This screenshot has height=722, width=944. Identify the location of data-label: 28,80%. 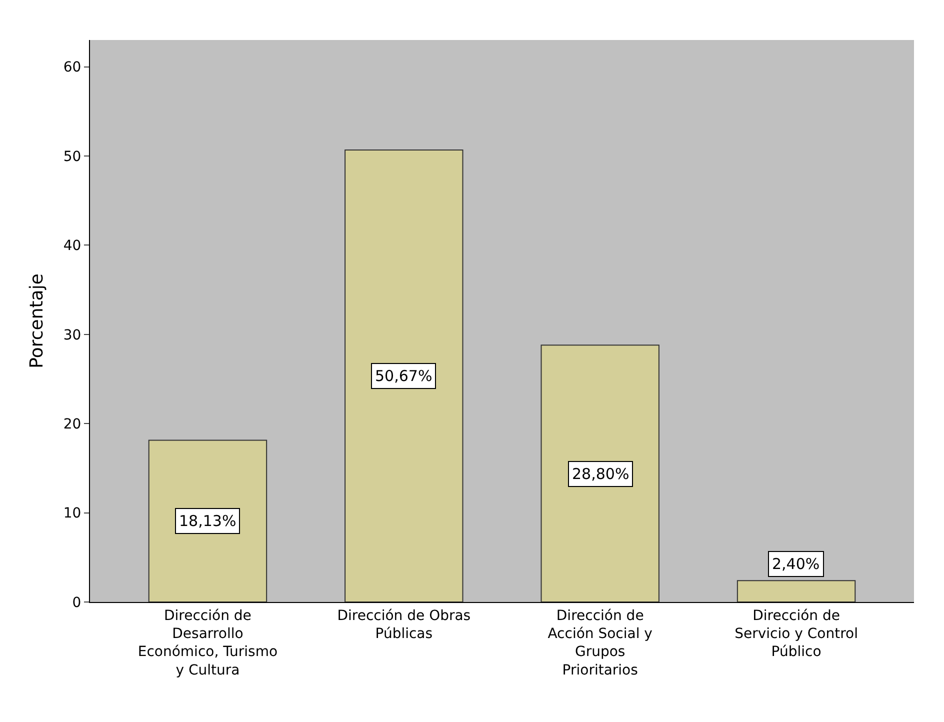
(601, 474).